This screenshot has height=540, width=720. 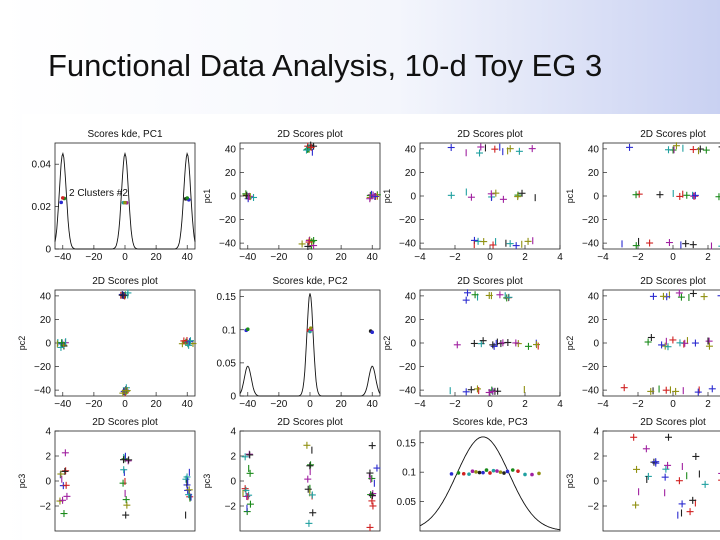 What do you see at coordinates (157, 404) in the screenshot?
I see `x-tick-label: 20` at bounding box center [157, 404].